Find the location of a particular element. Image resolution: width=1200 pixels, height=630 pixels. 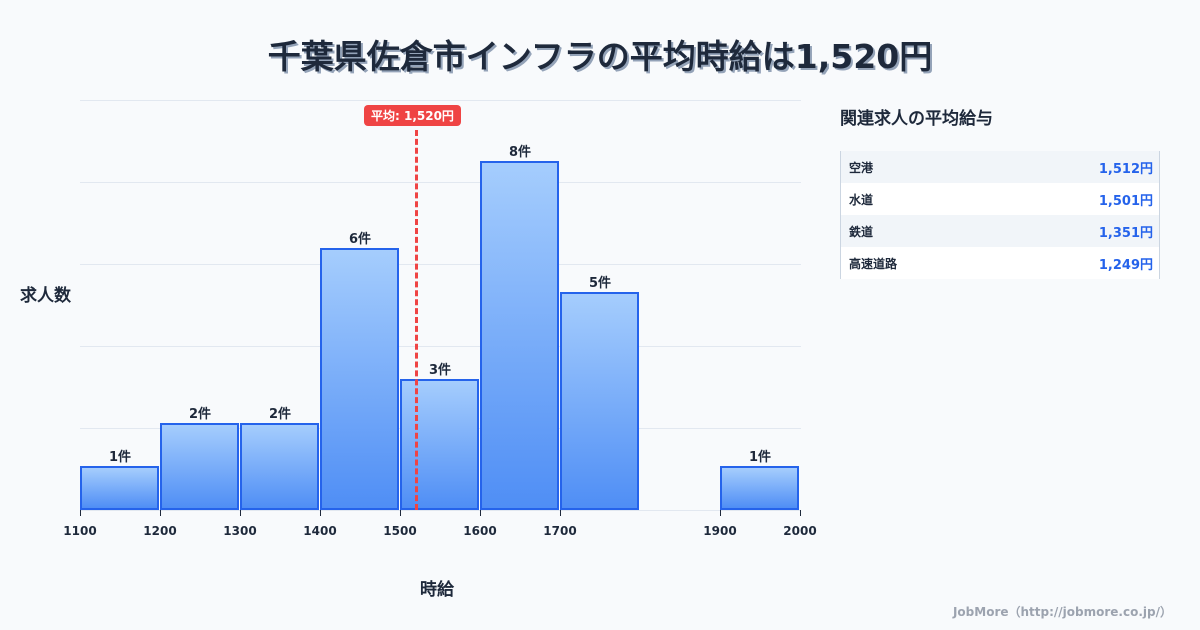

page-title: 千葉県佐倉市インフラの平均時給は1,520円 is located at coordinates (600, 56).